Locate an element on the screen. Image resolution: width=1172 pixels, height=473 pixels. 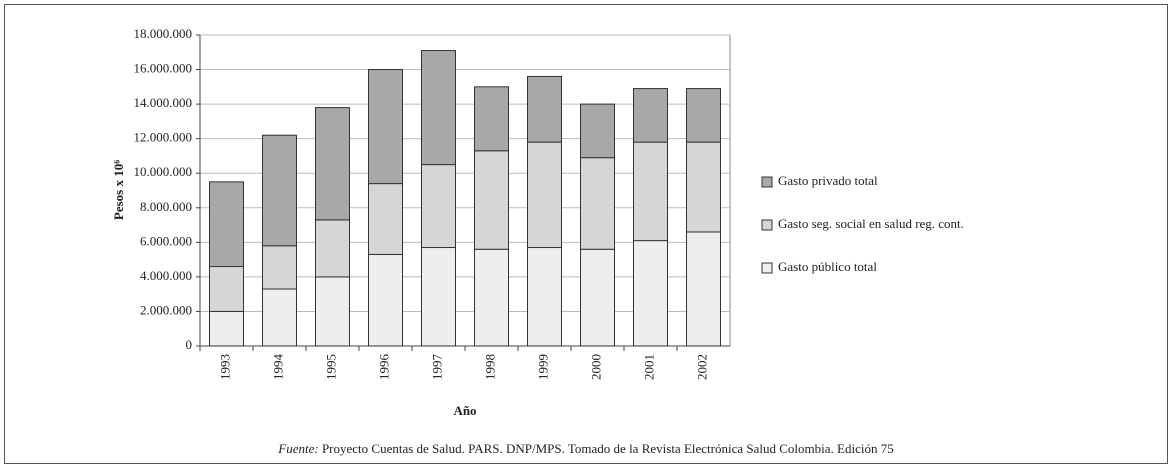
x-tick-label: 2002 is located at coordinates (701, 367).